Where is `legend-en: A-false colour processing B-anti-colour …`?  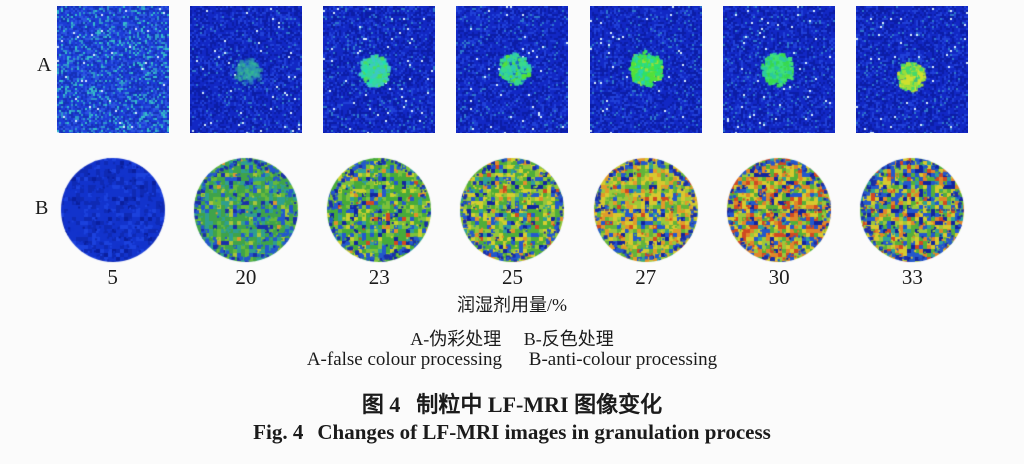
legend-en: A-false colour processing B-anti-colour … is located at coordinates (512, 360).